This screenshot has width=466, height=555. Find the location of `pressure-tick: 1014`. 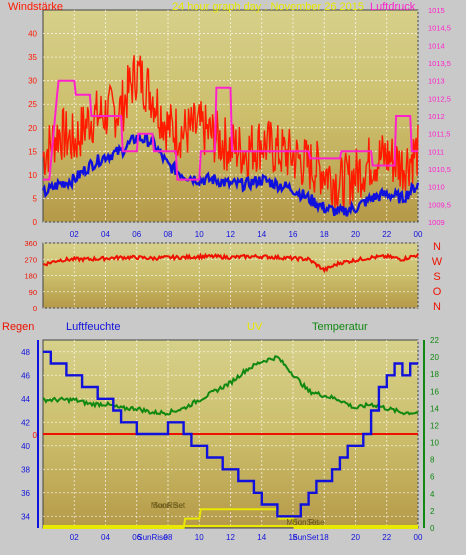

pressure-tick: 1014 is located at coordinates (436, 45).